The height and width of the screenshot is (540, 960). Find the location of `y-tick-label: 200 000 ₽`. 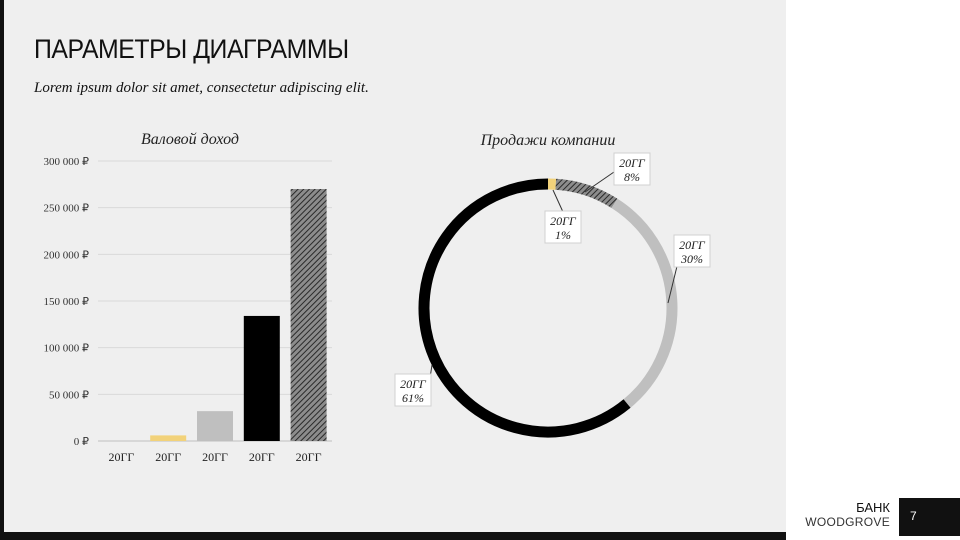

y-tick-label: 200 000 ₽ is located at coordinates (67, 255).